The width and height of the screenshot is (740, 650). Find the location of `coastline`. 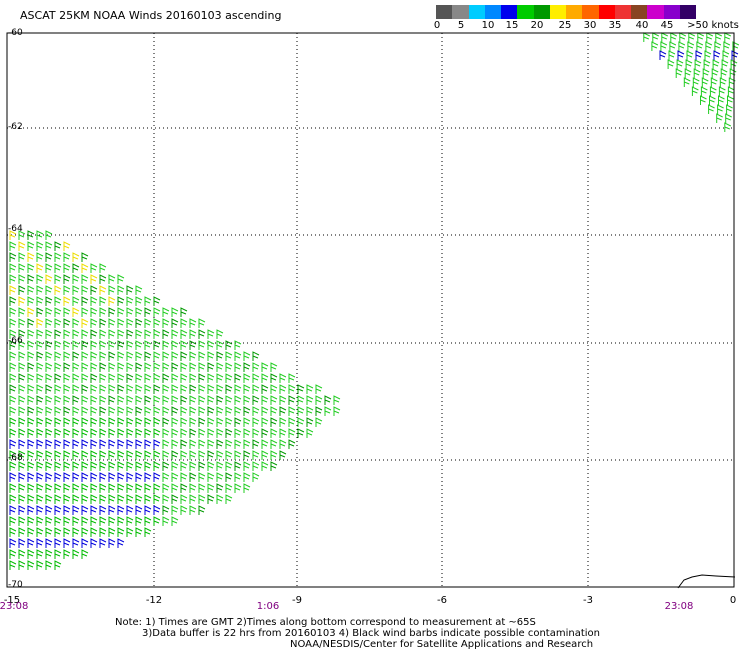

coastline is located at coordinates (706, 581).